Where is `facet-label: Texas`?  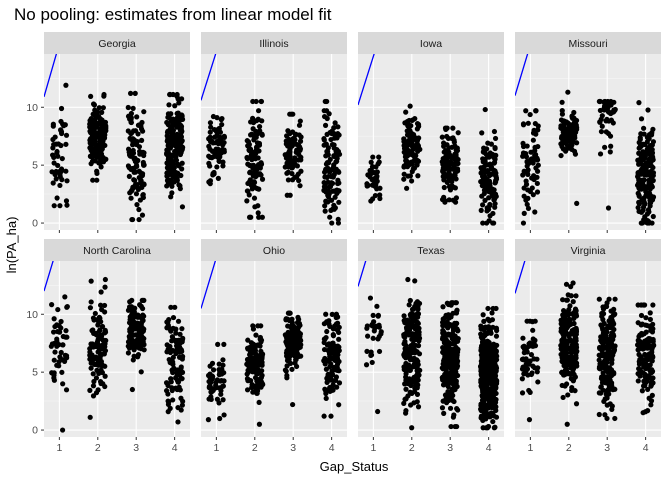 facet-label: Texas is located at coordinates (430, 251).